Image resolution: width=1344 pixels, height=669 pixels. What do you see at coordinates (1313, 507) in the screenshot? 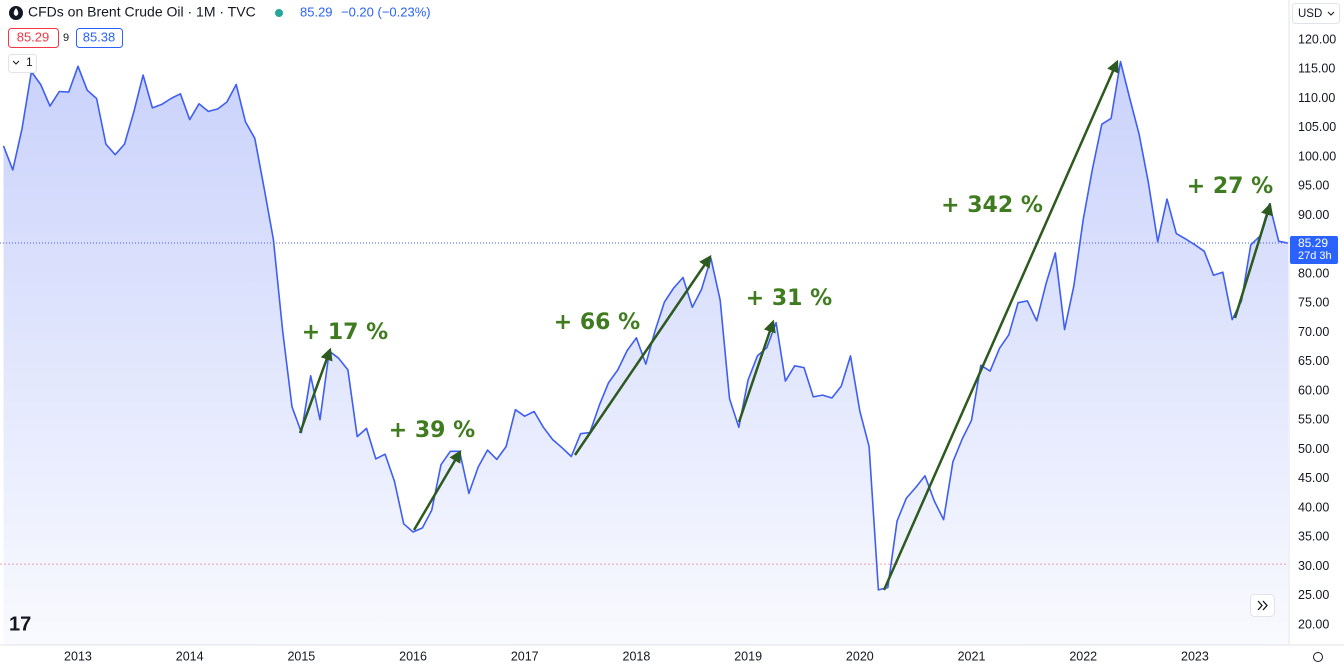
I see `y-tick-label: 40.00` at bounding box center [1313, 507].